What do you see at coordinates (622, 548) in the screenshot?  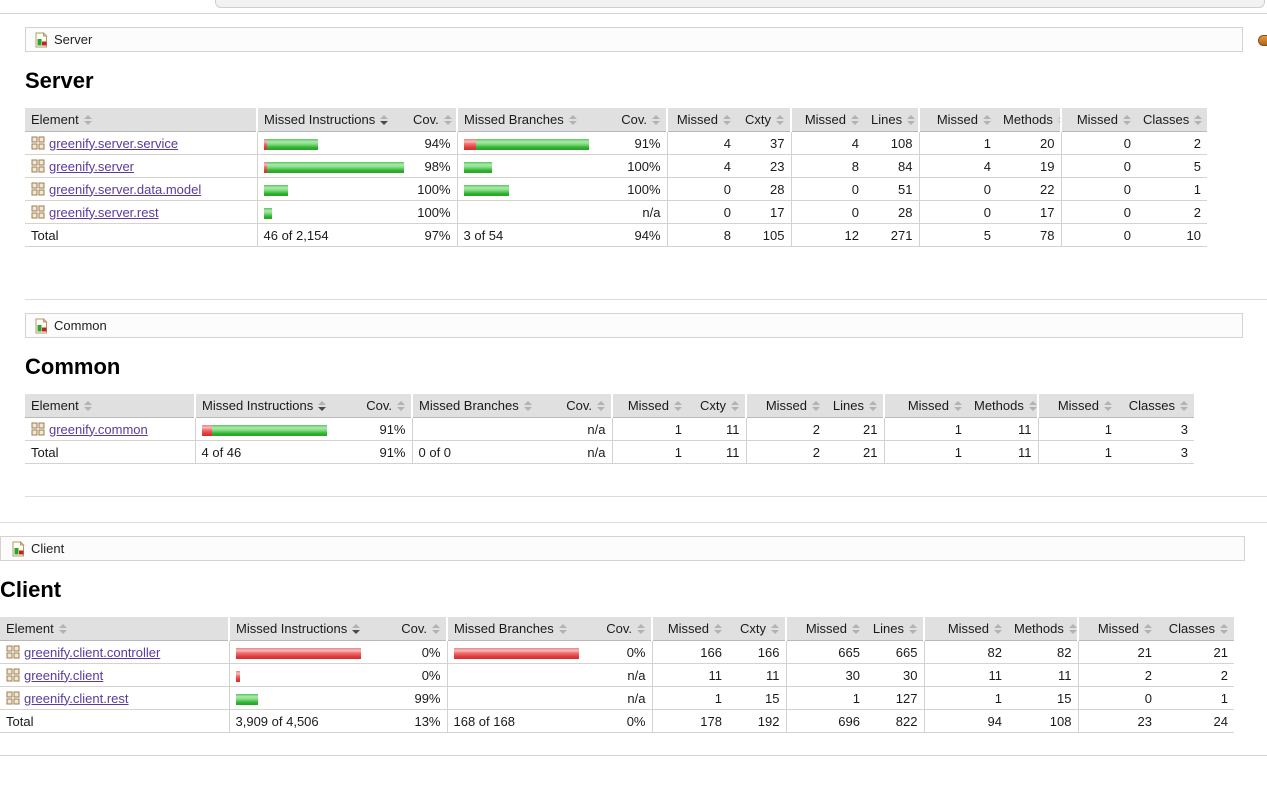 I see `breadcrumb: Client` at bounding box center [622, 548].